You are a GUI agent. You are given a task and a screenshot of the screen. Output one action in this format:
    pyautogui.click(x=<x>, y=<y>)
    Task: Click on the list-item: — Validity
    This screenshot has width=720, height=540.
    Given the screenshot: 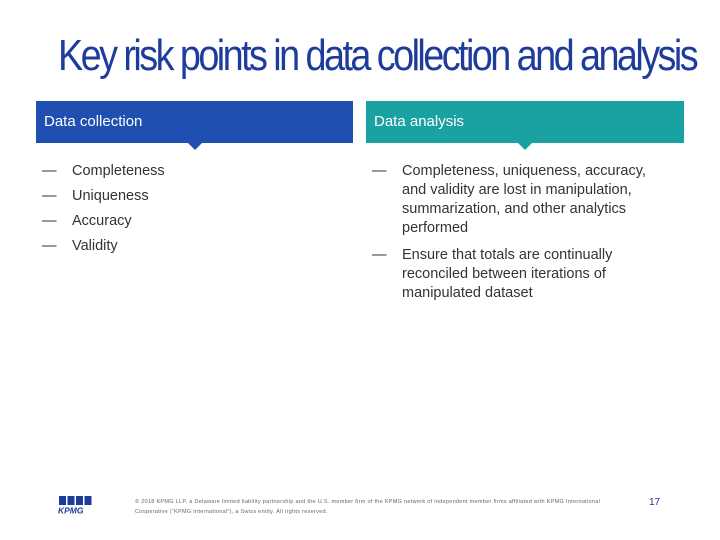 What is the action you would take?
    pyautogui.click(x=80, y=246)
    